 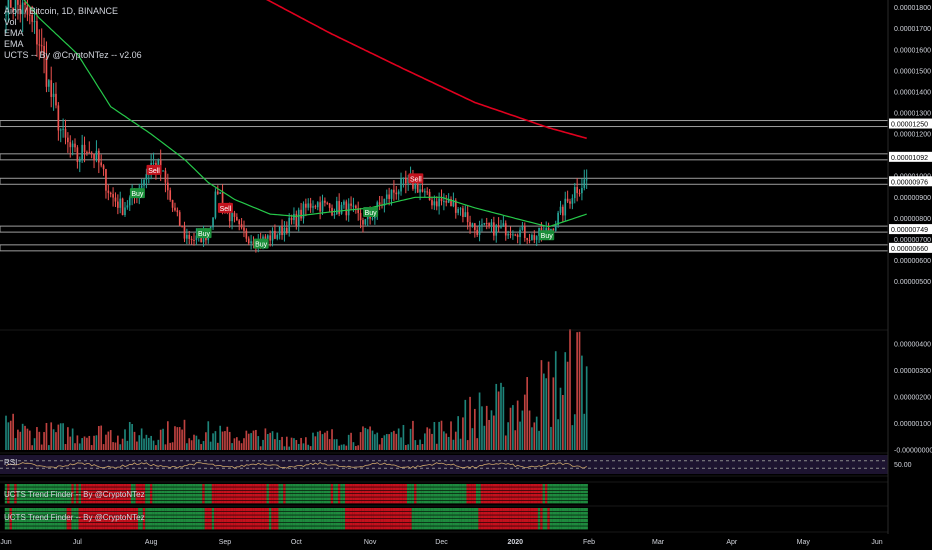 What do you see at coordinates (14, 33) in the screenshot?
I see `indicator-ema-1: EMA` at bounding box center [14, 33].